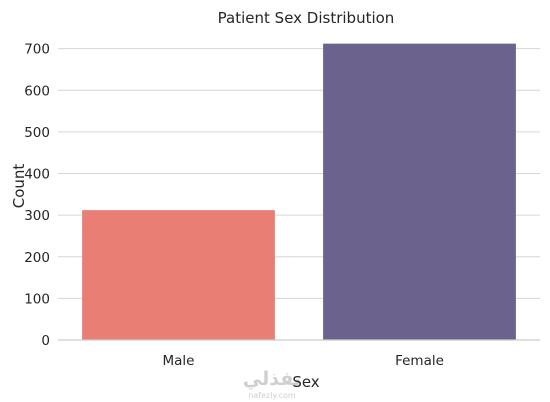  Describe the element at coordinates (37, 175) in the screenshot. I see `y-tick-label: 400` at that location.